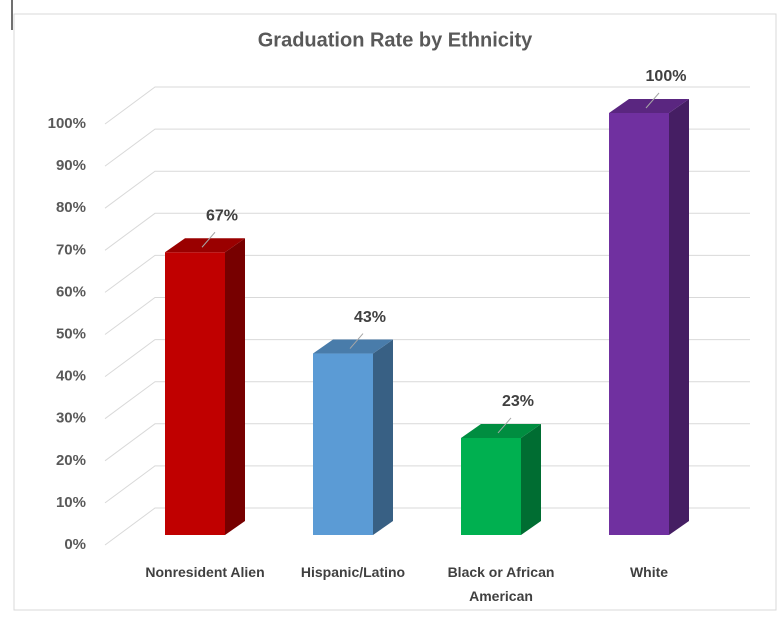 The image size is (783, 618). Describe the element at coordinates (649, 572) in the screenshot. I see `x-tick-label: White` at that location.